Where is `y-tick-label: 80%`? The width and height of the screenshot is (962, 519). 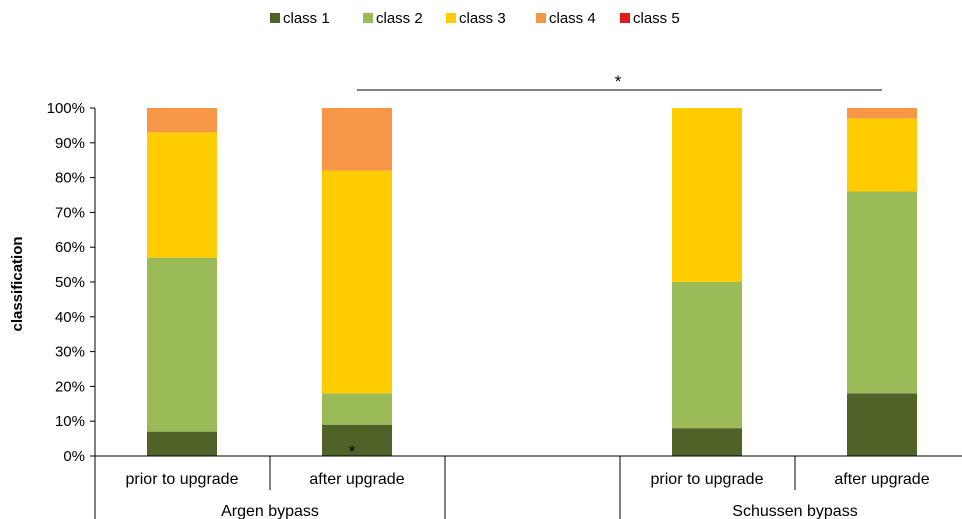 y-tick-label: 80% is located at coordinates (70, 178).